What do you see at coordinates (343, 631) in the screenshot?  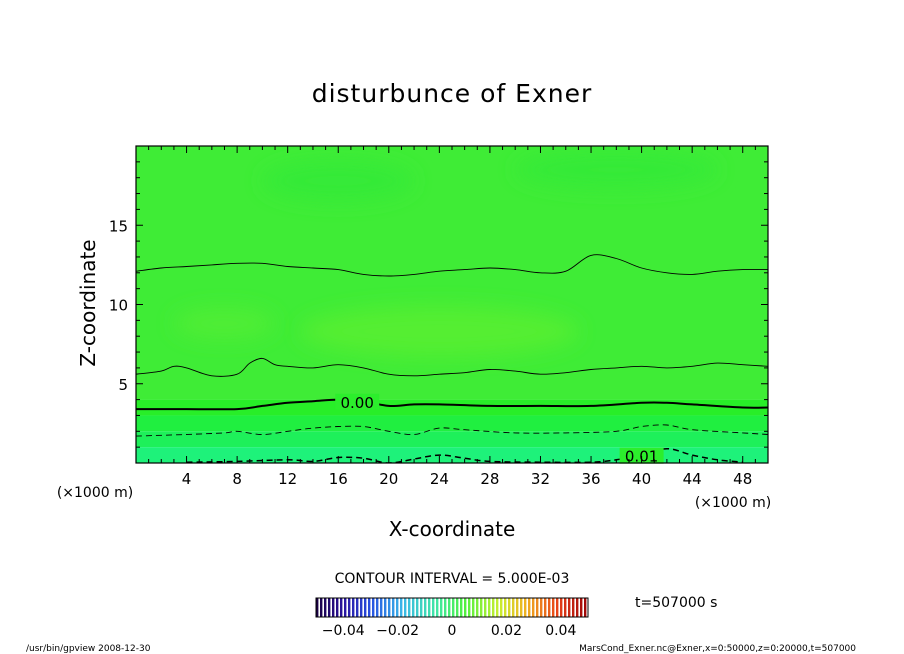 I see `colorbar-tick-label: −0.04` at bounding box center [343, 631].